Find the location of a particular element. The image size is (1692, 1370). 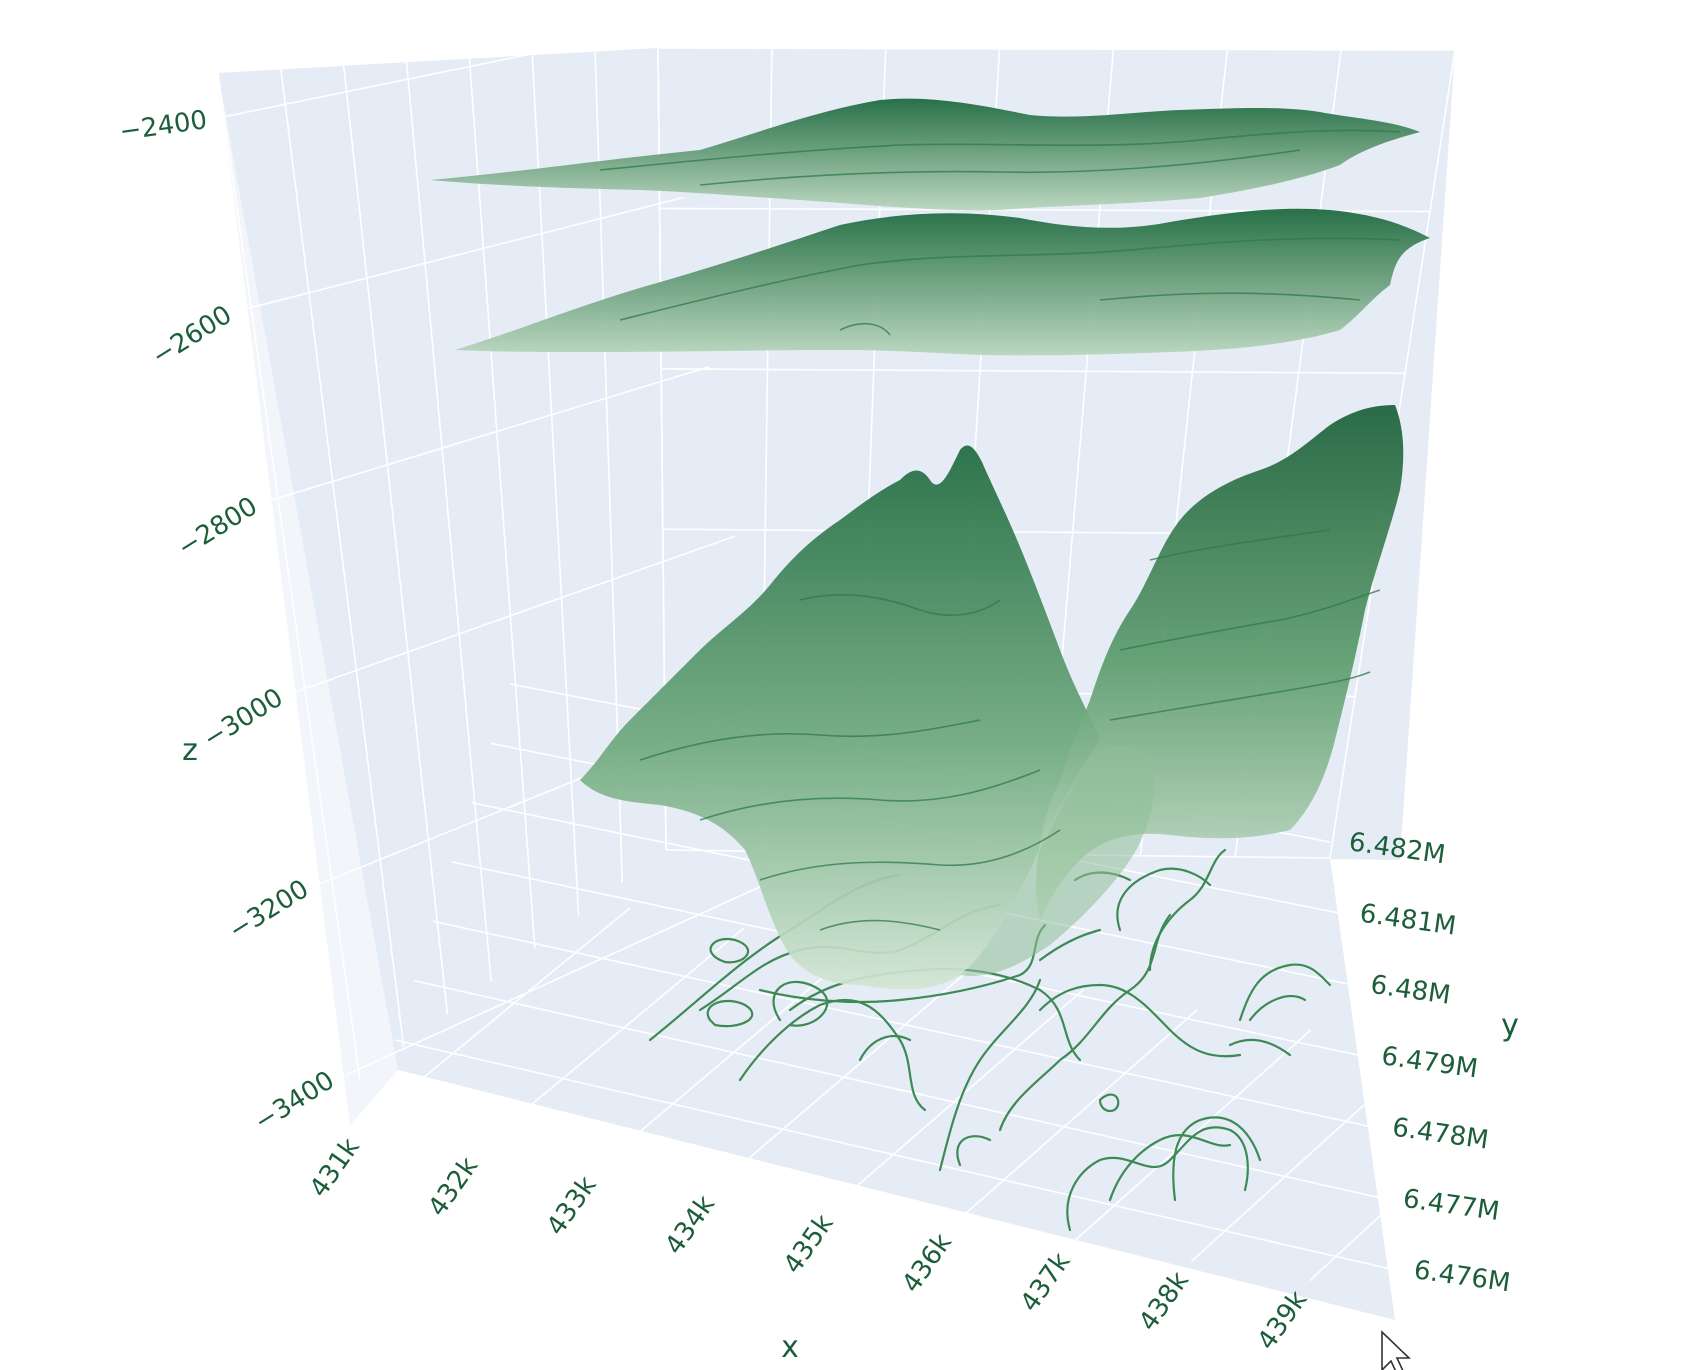

y-axis-title: y is located at coordinates (1510, 1025).